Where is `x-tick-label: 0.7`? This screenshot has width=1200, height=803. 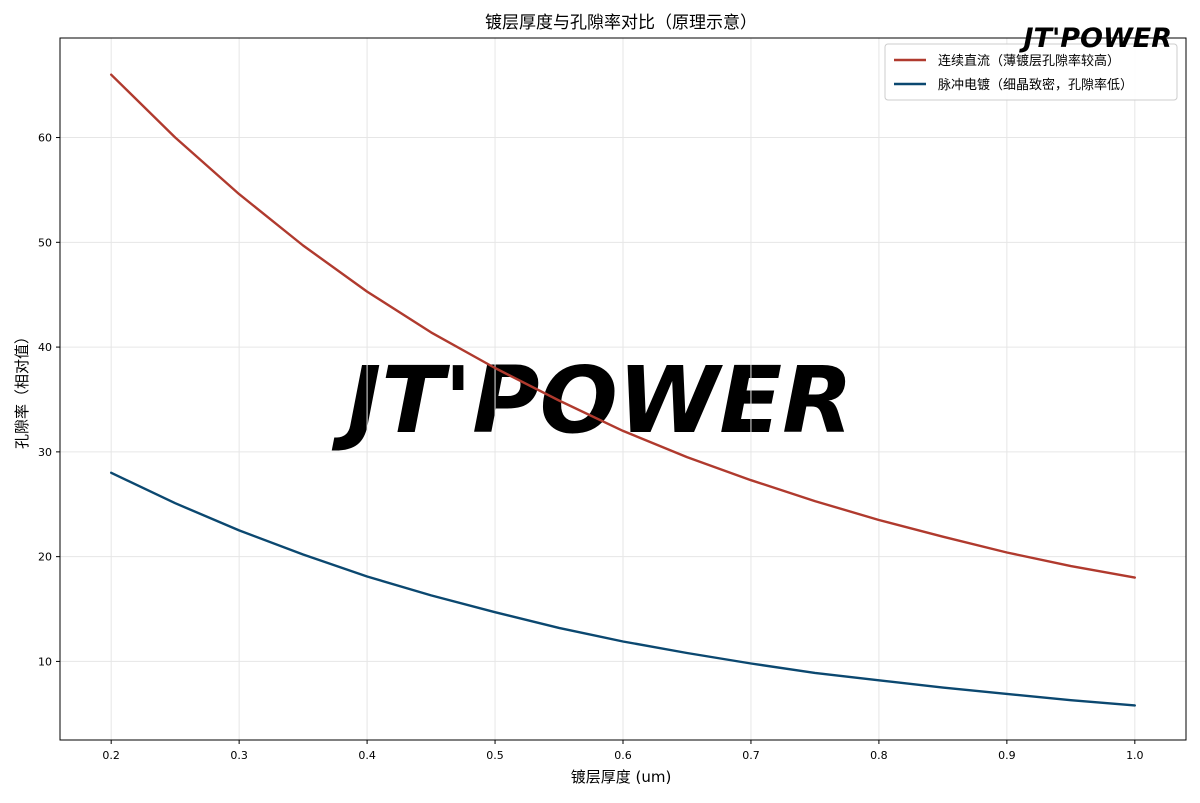 x-tick-label: 0.7 is located at coordinates (751, 755).